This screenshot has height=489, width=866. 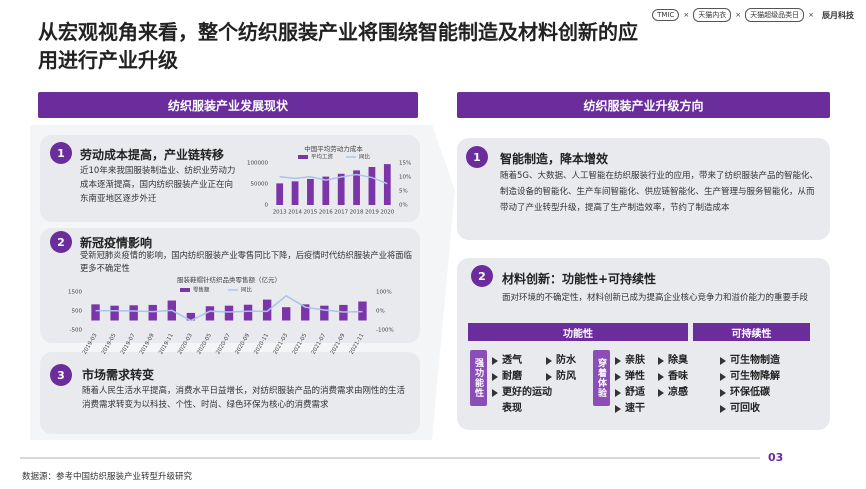 What do you see at coordinates (341, 213) in the screenshot?
I see `x-tick-label: 2017` at bounding box center [341, 213].